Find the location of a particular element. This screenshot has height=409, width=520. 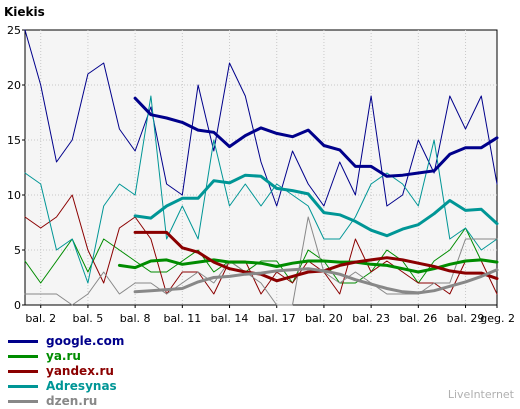

series-avg-line-ya-ru is located at coordinates (308, 266).